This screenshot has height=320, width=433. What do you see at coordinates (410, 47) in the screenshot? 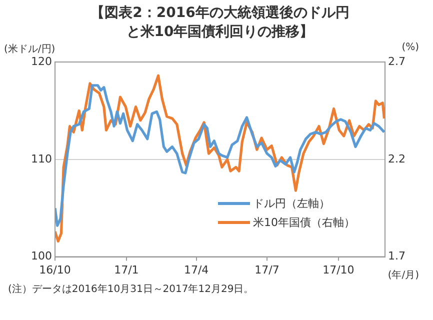
I see `y2-axis-title: (%)` at bounding box center [410, 47].